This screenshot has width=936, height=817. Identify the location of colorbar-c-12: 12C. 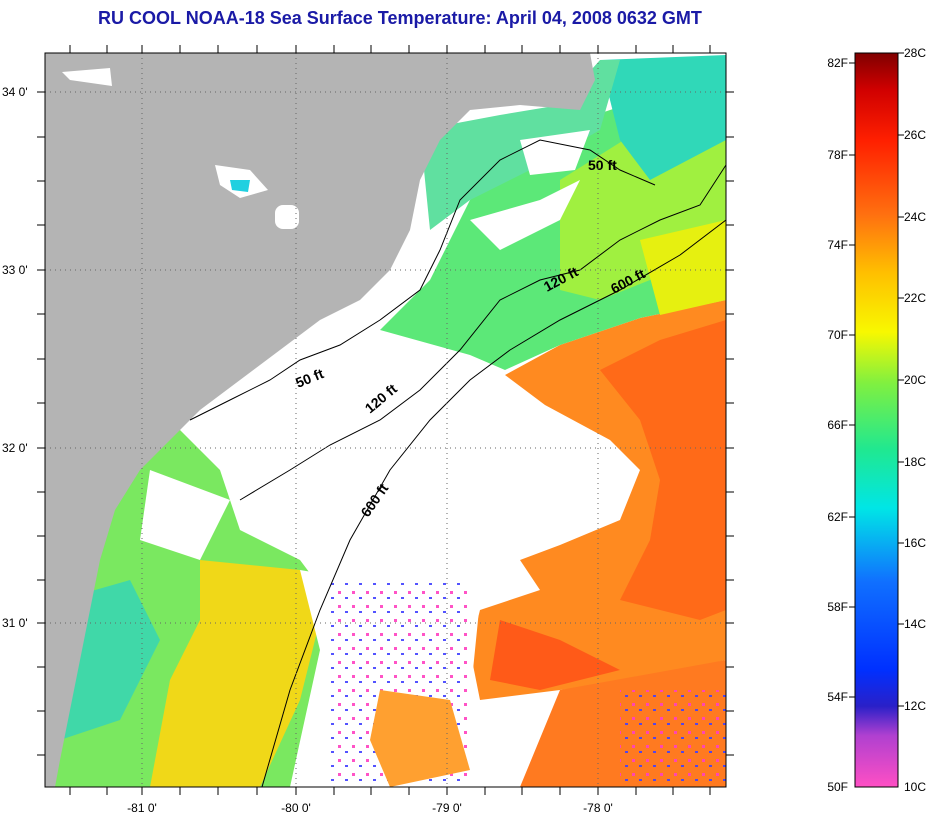
(915, 706).